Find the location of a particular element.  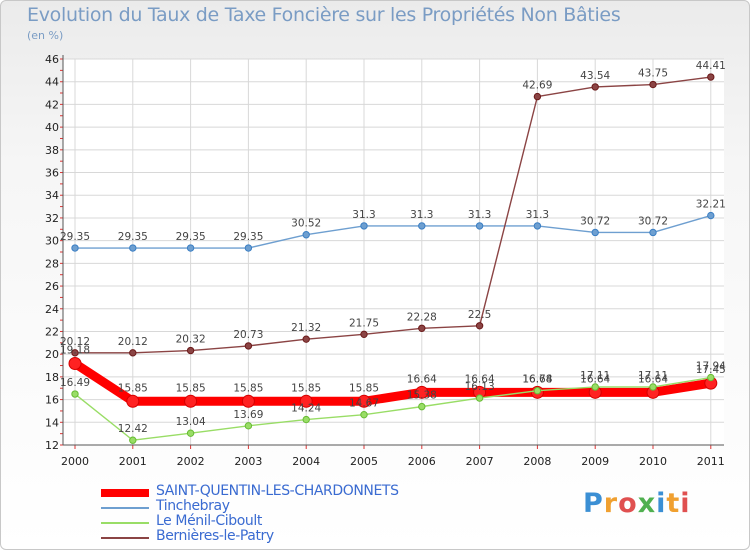

proxiti-logo: Proxiti is located at coordinates (637, 503).